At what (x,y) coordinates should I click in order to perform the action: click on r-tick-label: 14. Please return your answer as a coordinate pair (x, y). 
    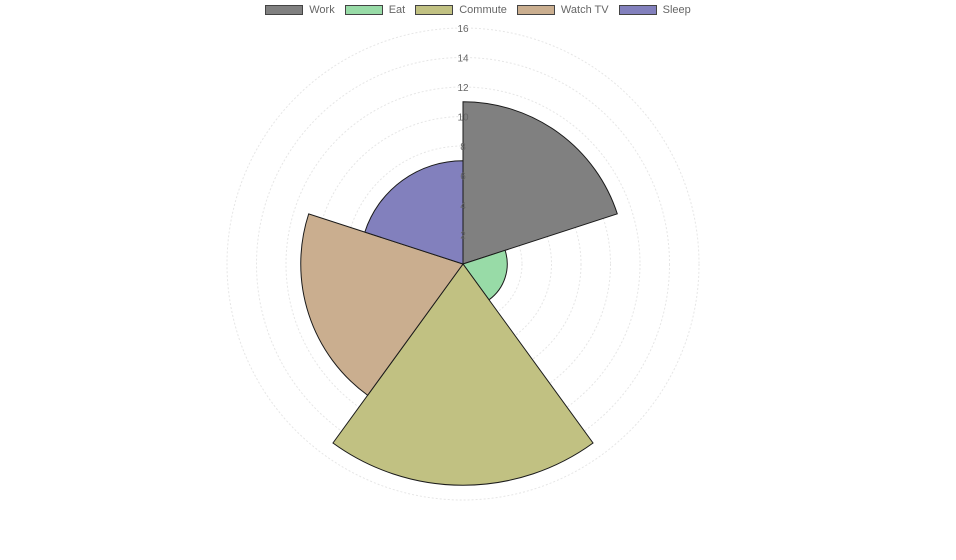
    Looking at the image, I should click on (463, 59).